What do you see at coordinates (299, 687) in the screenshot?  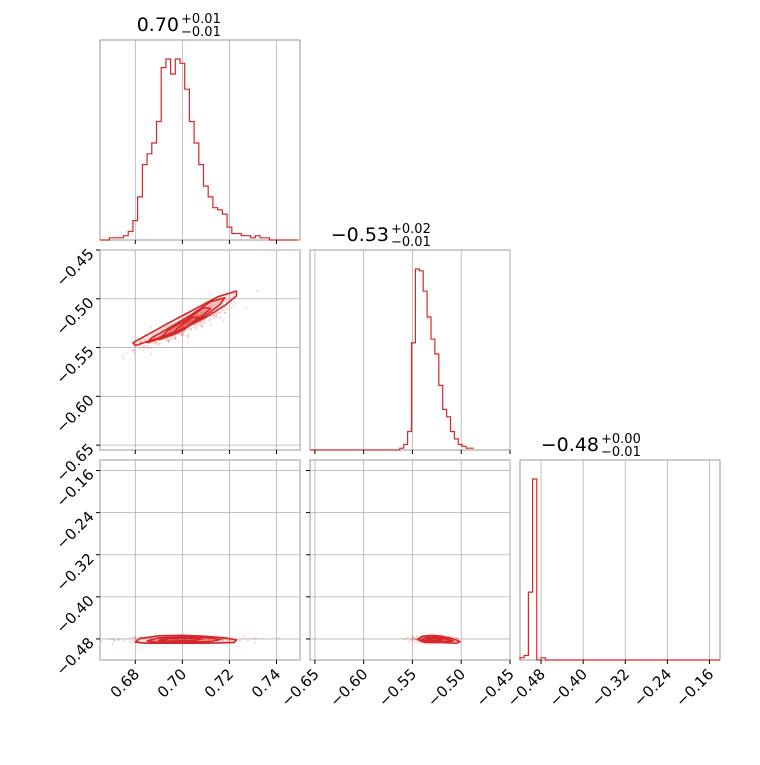 I see `x-tick-label: −0.65` at bounding box center [299, 687].